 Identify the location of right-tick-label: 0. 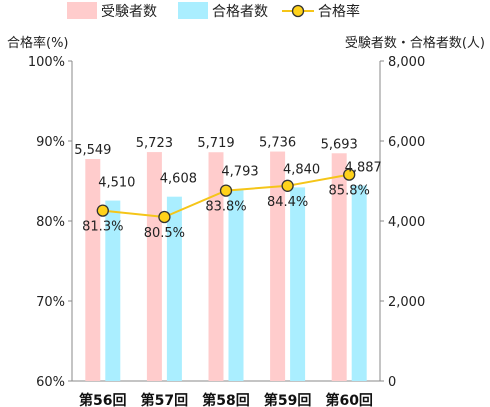
(392, 382).